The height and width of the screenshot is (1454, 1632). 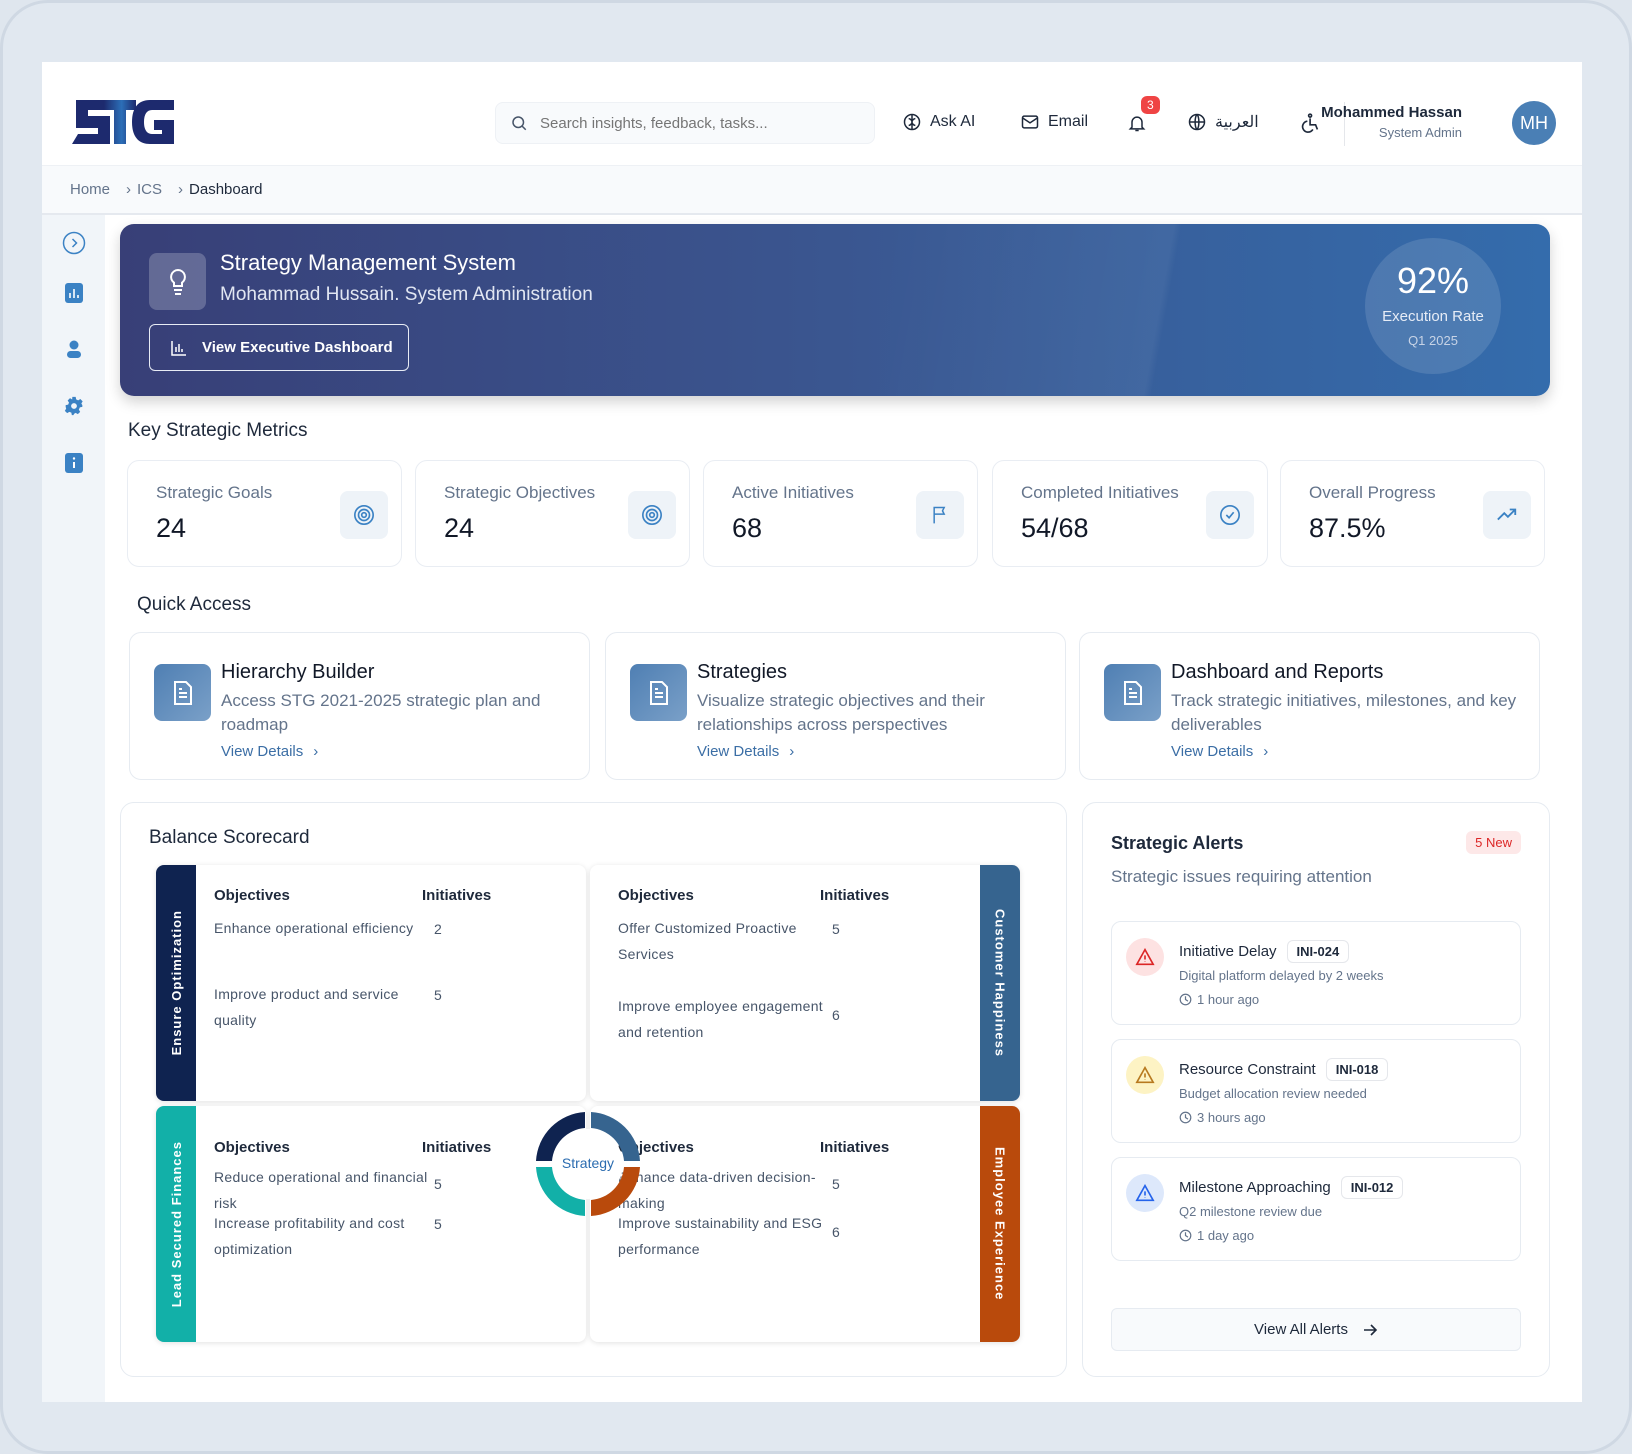 I want to click on breadcrumb-dashboard: Dashboard, so click(x=226, y=189).